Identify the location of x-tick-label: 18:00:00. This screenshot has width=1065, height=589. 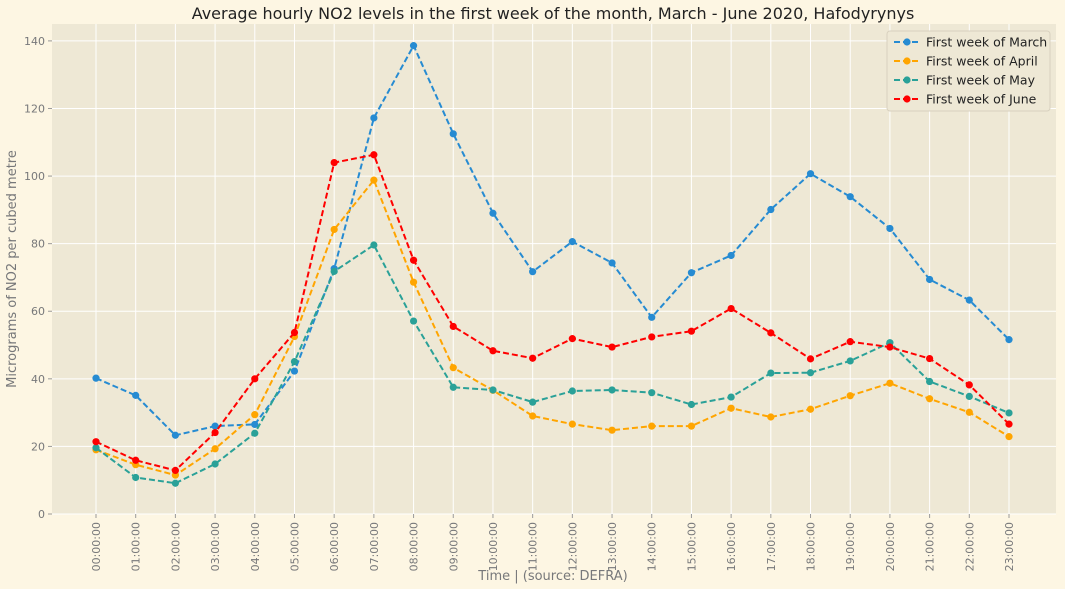
(811, 546).